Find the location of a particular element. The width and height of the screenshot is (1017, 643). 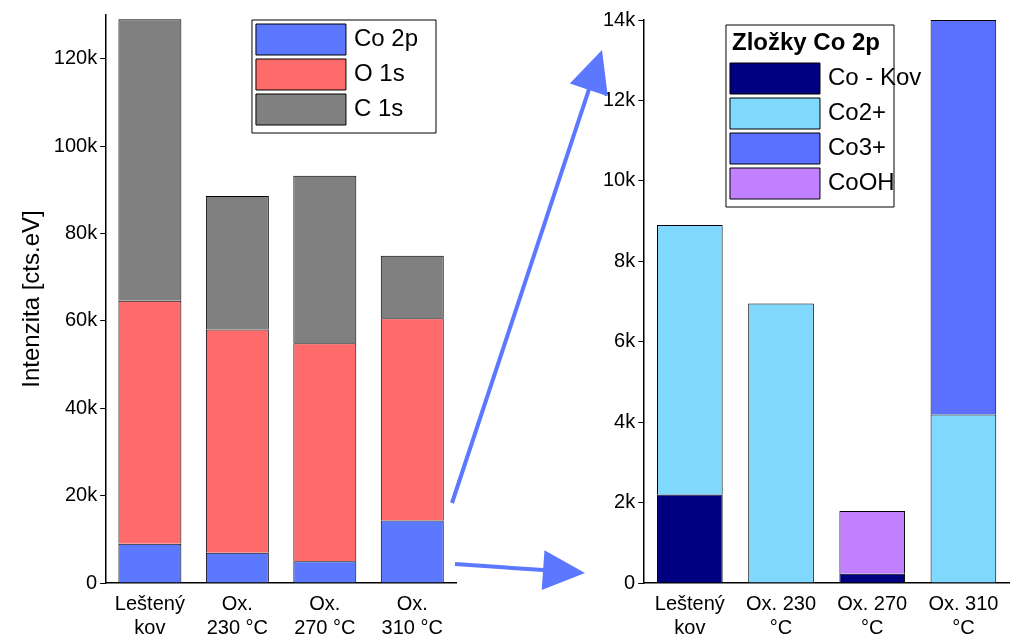

y-tick-label: 40k is located at coordinates (81, 406).